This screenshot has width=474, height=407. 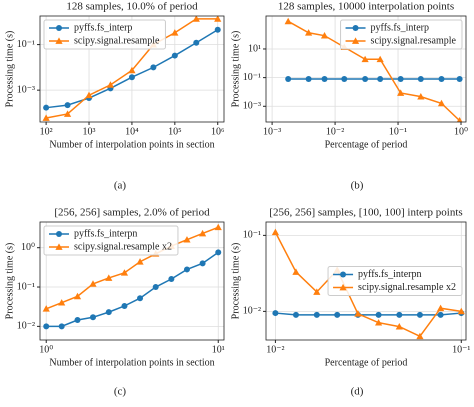 I want to click on y-tick-label: 10¹, so click(x=254, y=48).